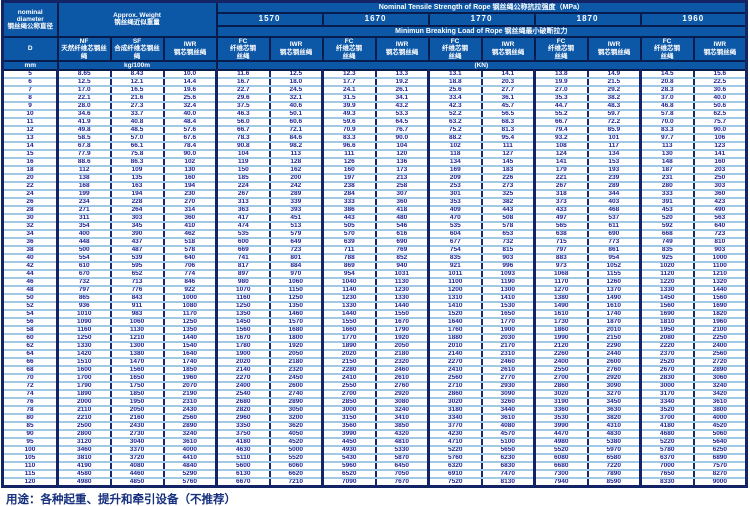  What do you see at coordinates (402, 202) in the screenshot?
I see `value-cell: 360` at bounding box center [402, 202].